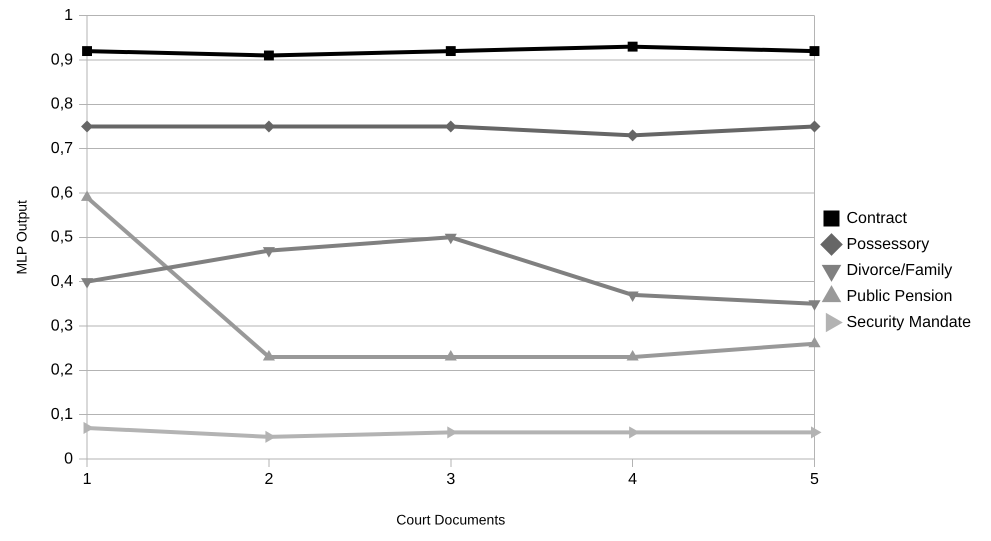  Describe the element at coordinates (62, 325) in the screenshot. I see `y-tick-label: 0,3` at that location.